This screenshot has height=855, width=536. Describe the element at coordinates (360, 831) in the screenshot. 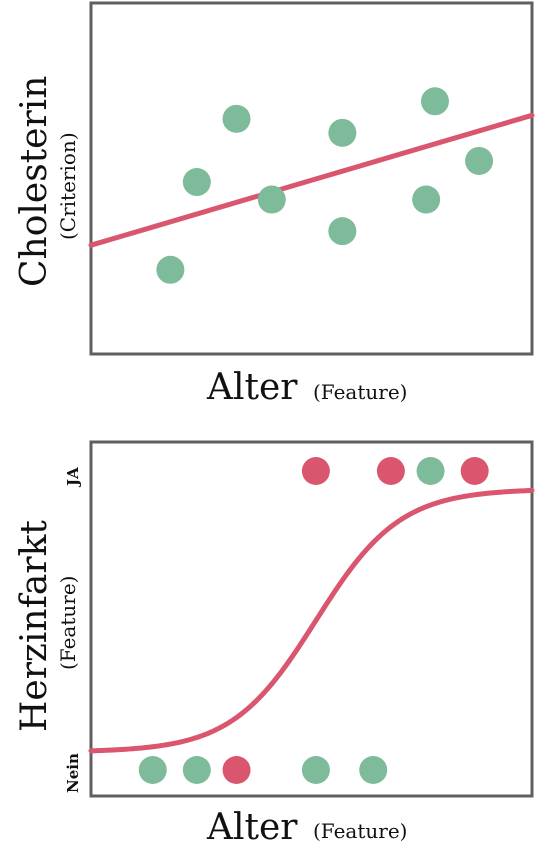

I see `chart2-xlabel-note: (Feature)` at that location.